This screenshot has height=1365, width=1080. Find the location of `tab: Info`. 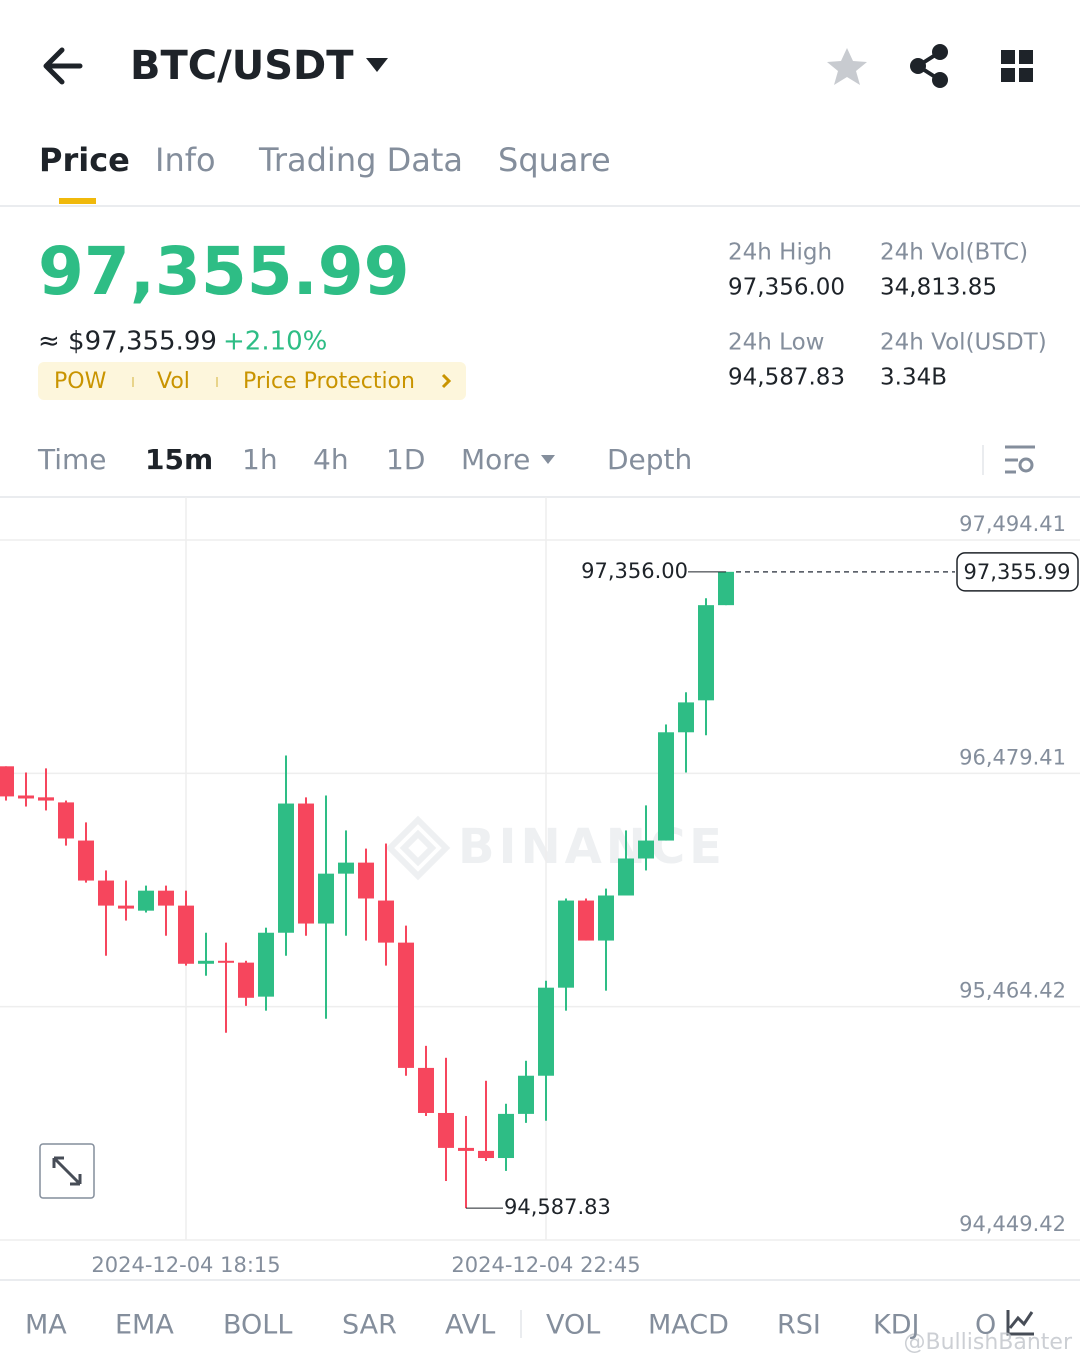

tab: Info is located at coordinates (185, 160).